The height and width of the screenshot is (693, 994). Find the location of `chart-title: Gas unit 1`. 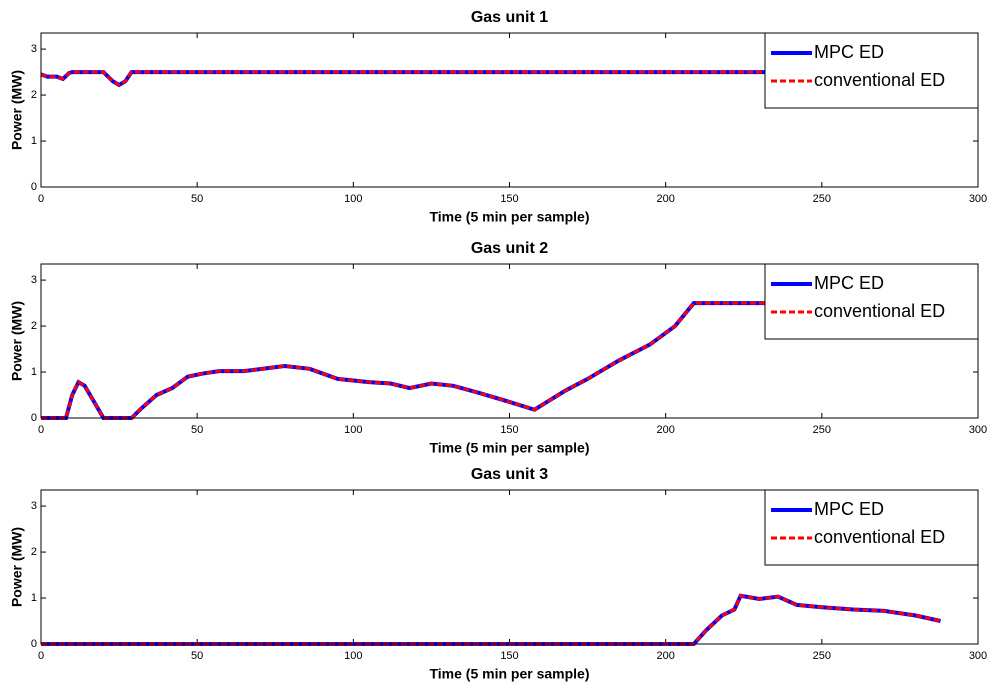

chart-title: Gas unit 1 is located at coordinates (509, 17).